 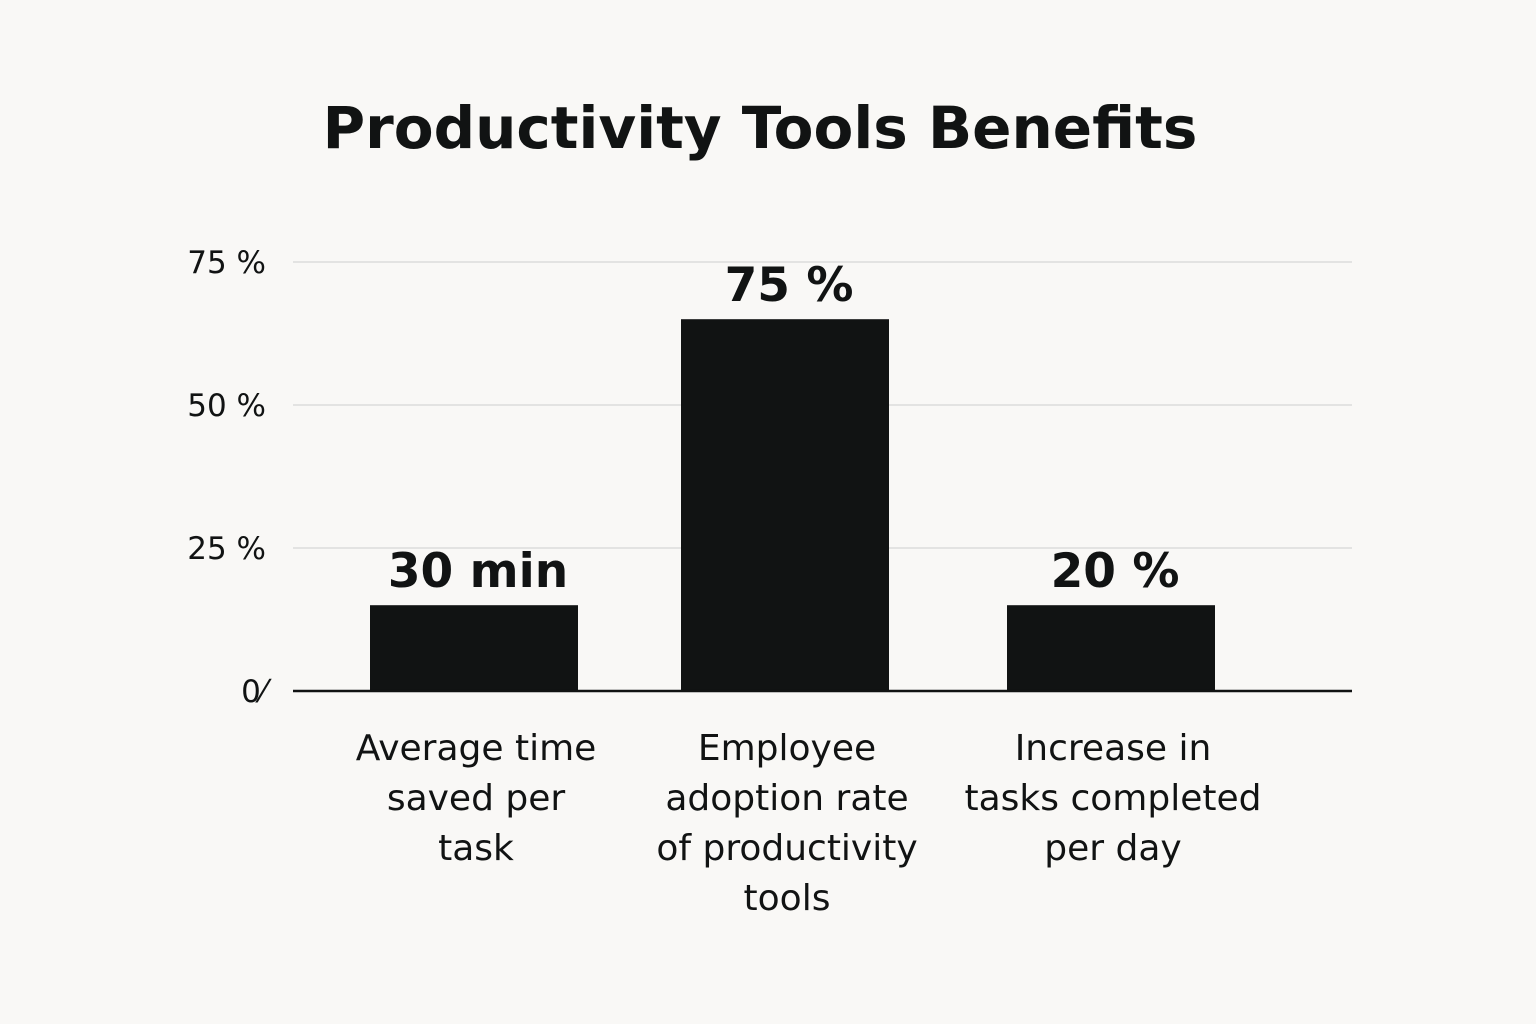 I want to click on category-label-0: Average time saved per task, so click(x=476, y=798).